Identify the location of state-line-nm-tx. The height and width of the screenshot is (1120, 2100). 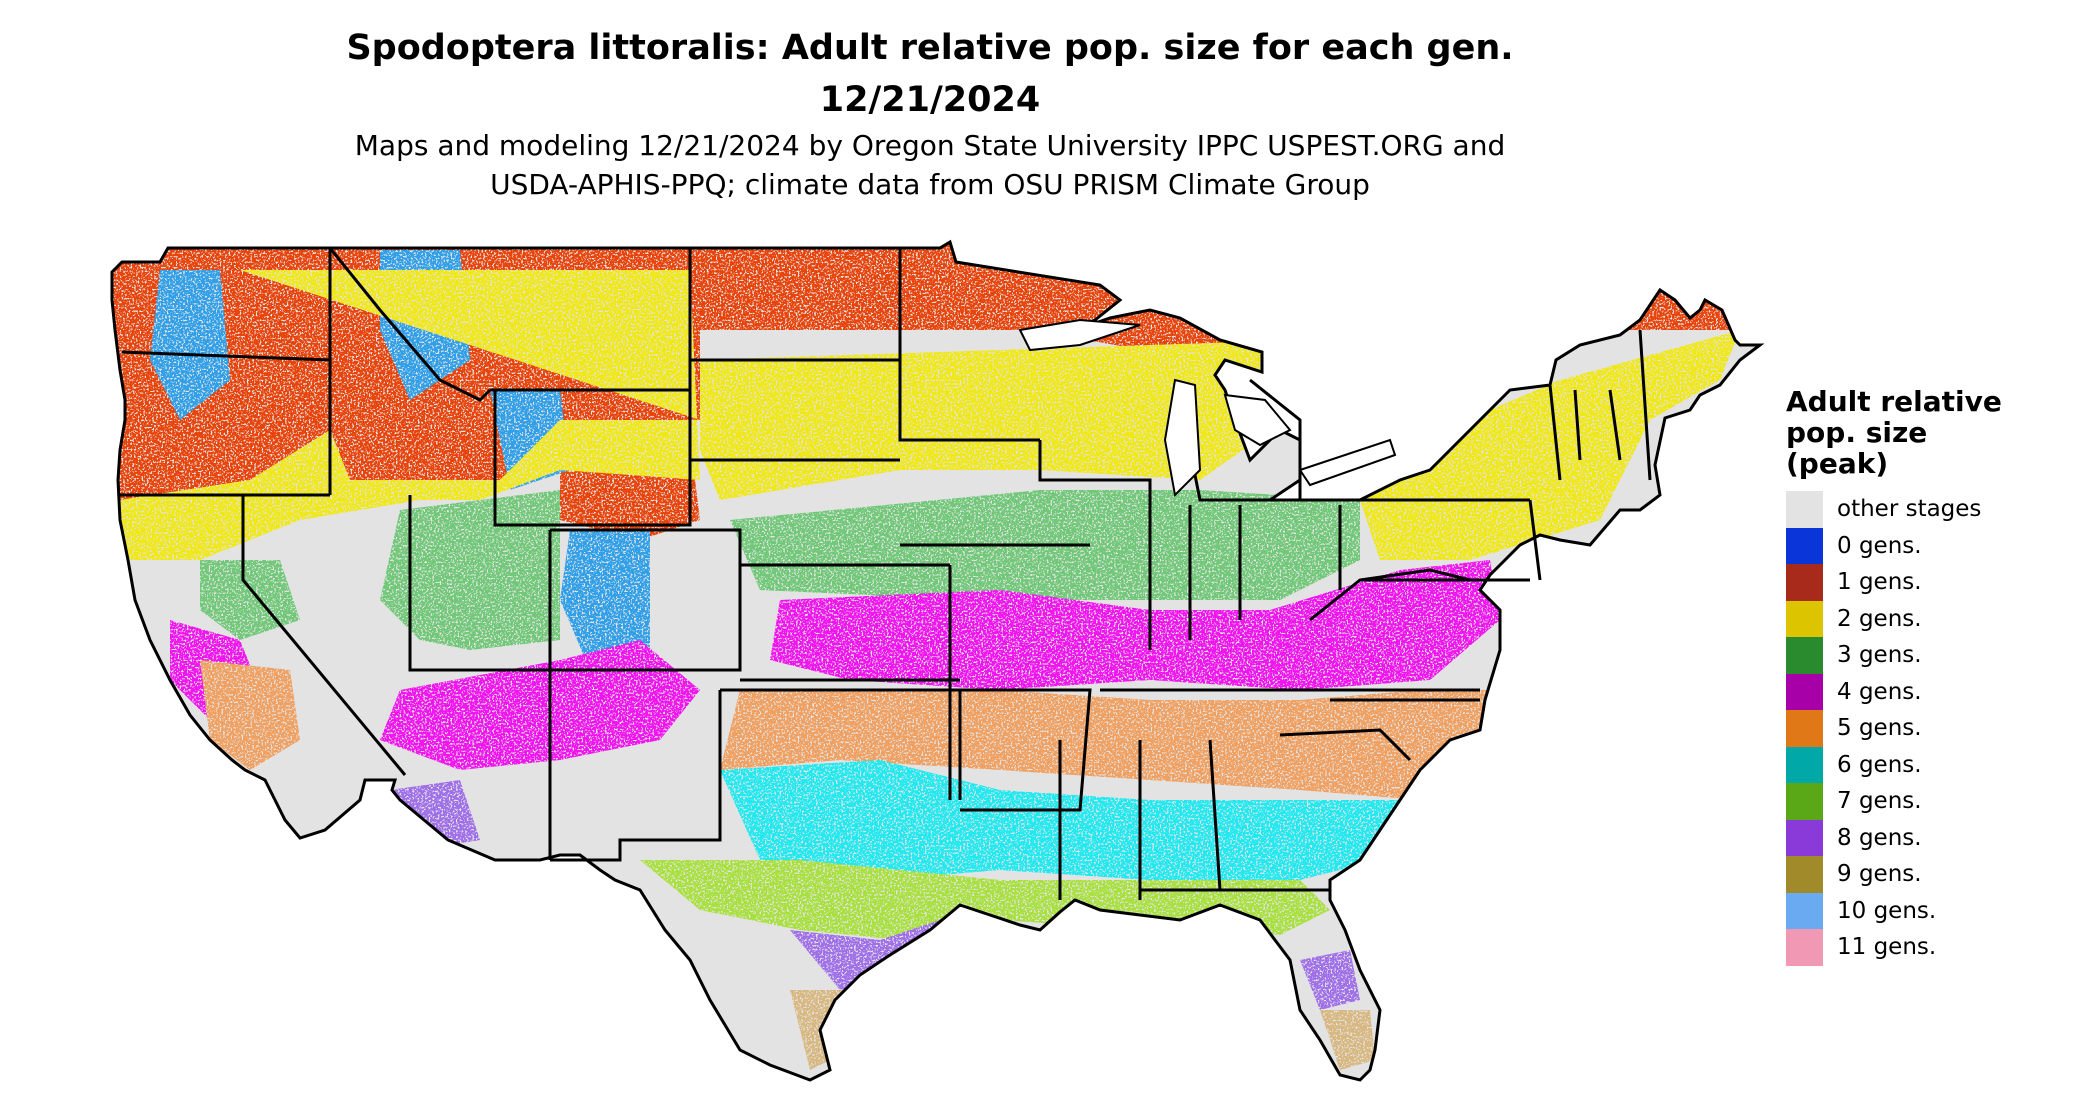
(636, 776).